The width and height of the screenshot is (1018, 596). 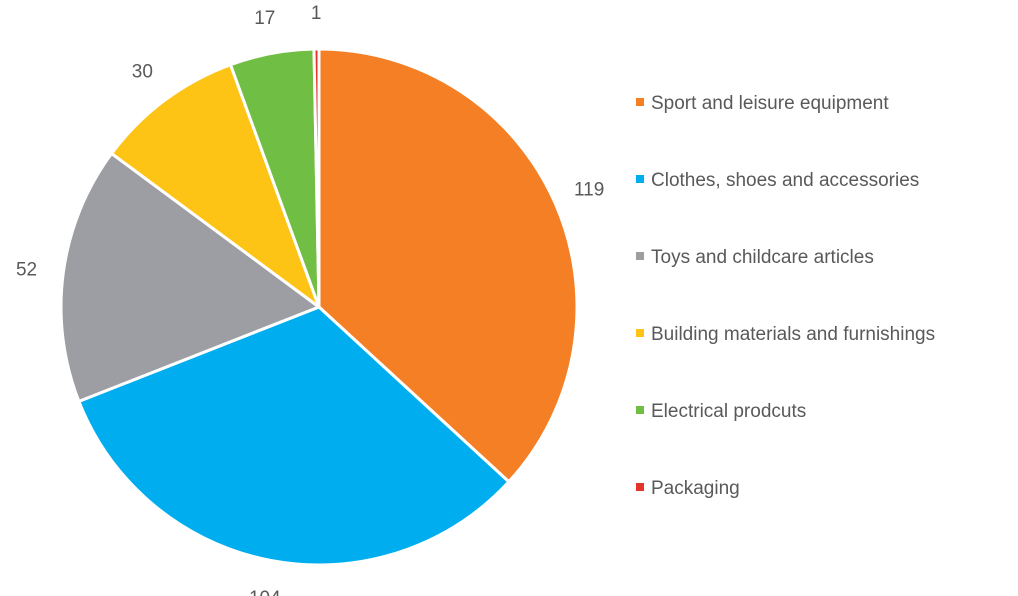 I want to click on legend-swatch-packaging, so click(x=640, y=487).